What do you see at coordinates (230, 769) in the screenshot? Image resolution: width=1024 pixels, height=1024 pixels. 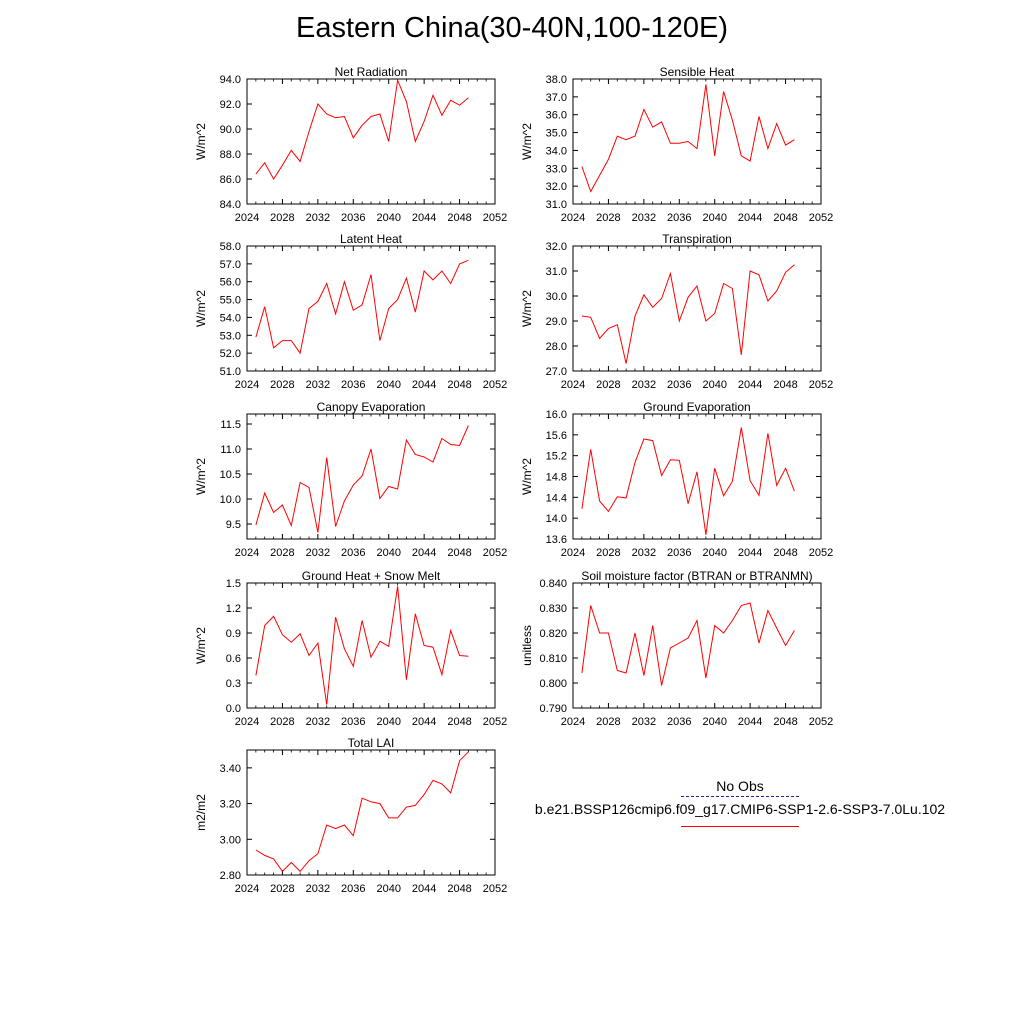 I see `y-tick-label: 3.40` at bounding box center [230, 769].